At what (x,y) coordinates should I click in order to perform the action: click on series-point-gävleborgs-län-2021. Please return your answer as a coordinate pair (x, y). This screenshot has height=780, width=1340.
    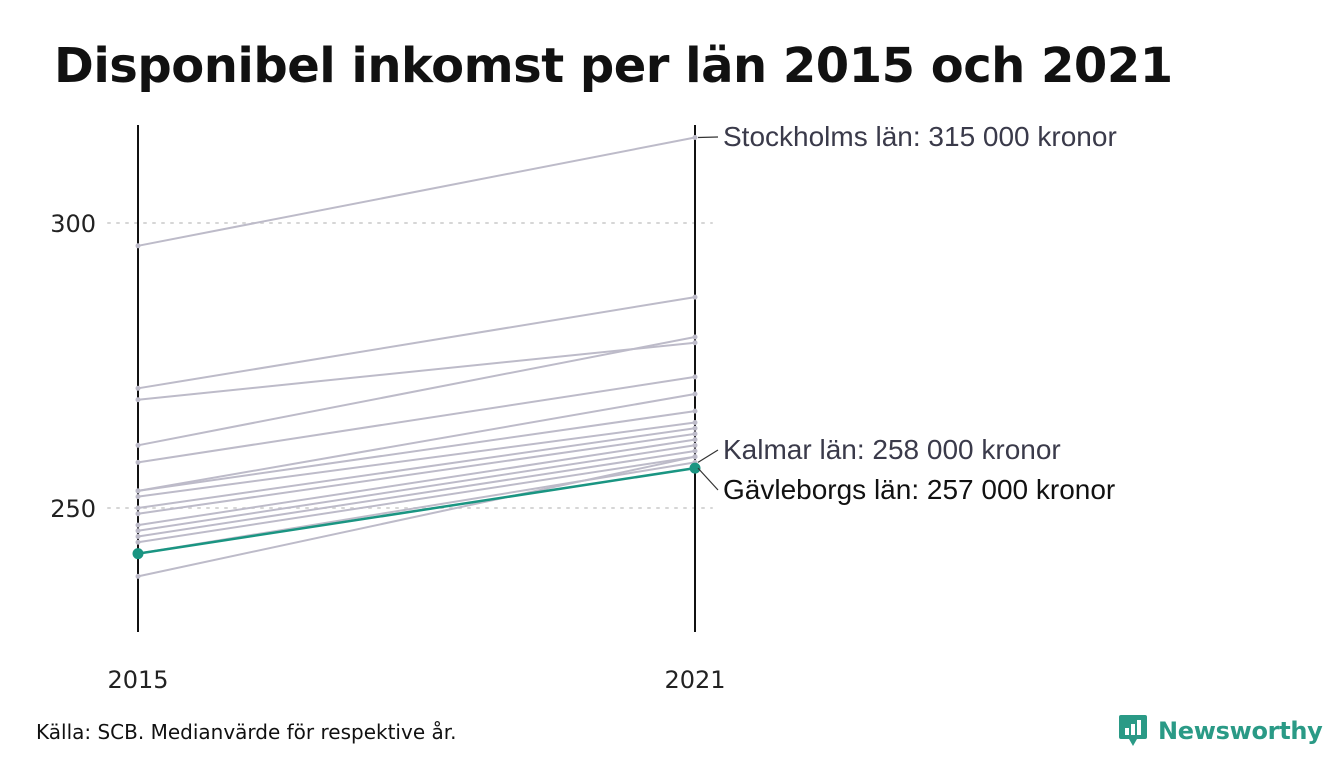
    Looking at the image, I should click on (695, 468).